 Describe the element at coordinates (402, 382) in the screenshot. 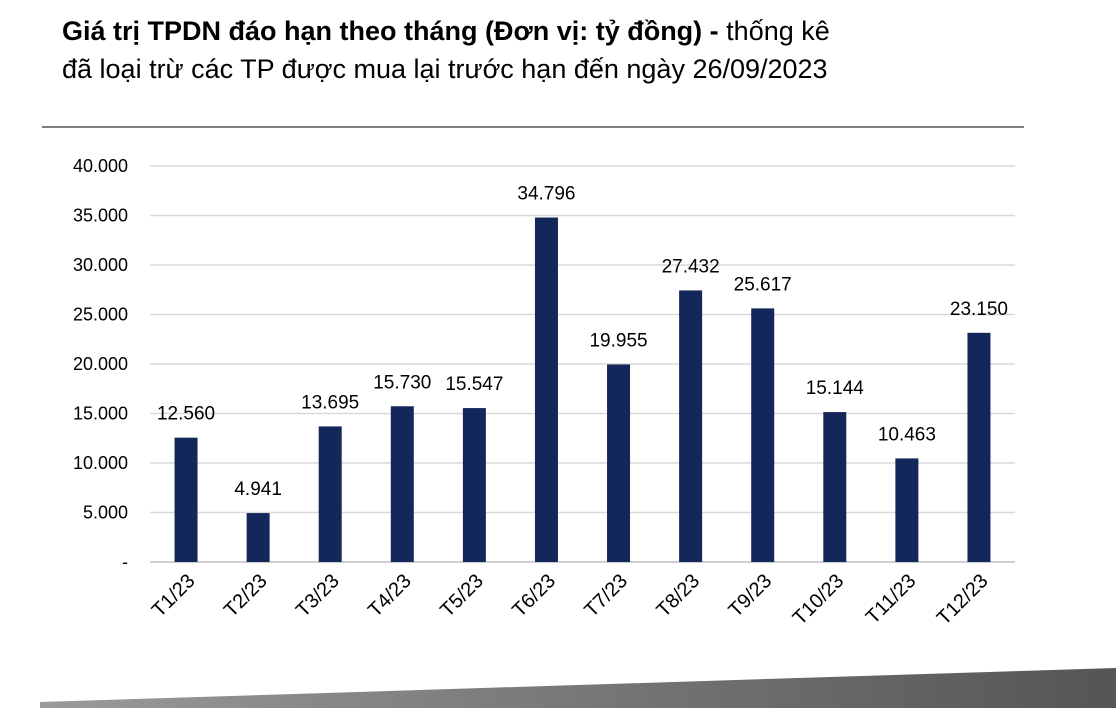

I see `data-label: 15.730` at that location.